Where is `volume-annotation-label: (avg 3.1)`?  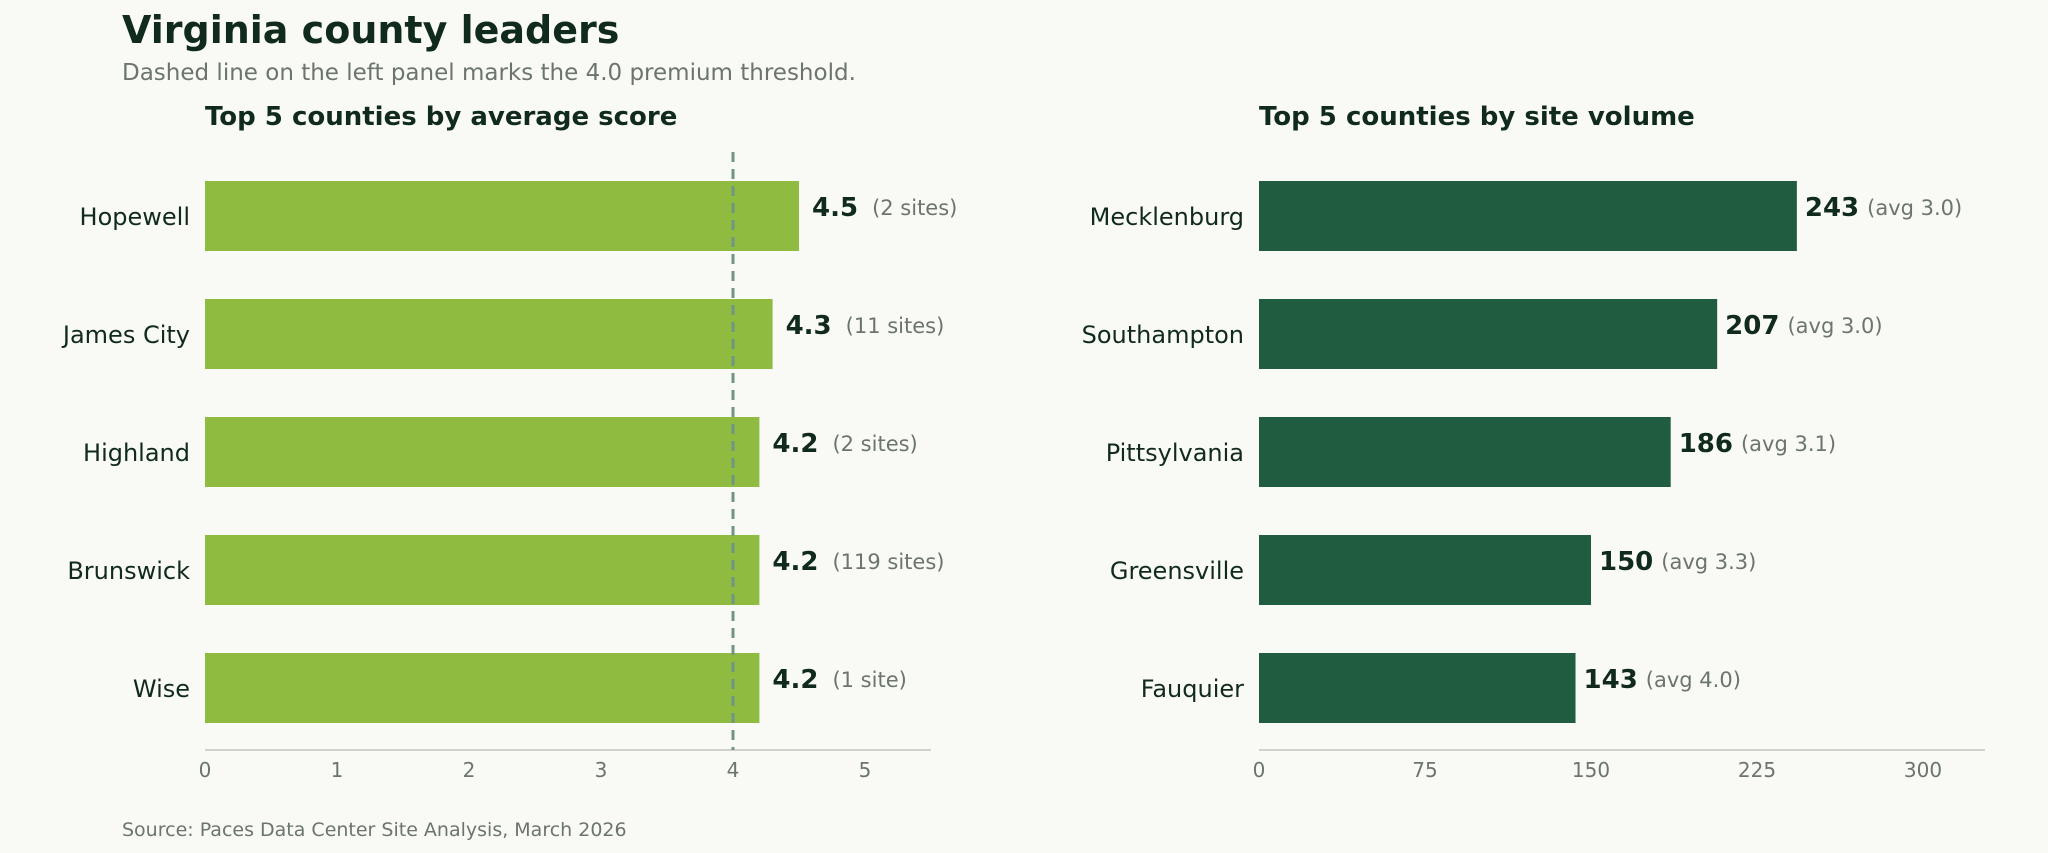
volume-annotation-label: (avg 3.1) is located at coordinates (1788, 444).